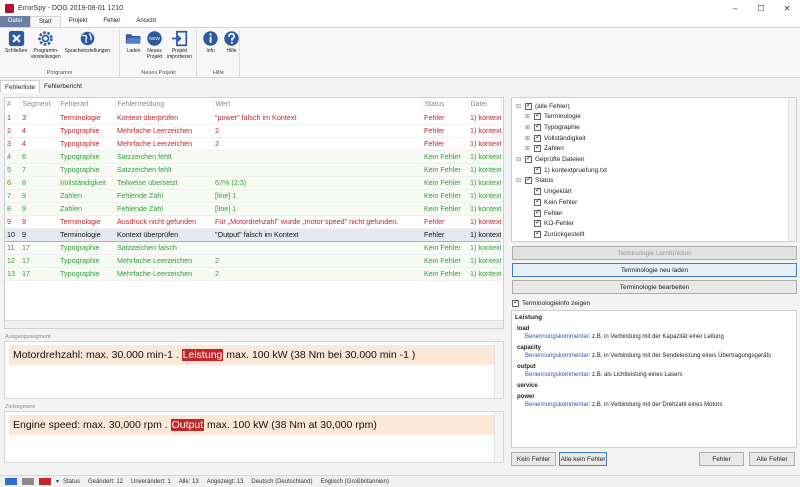 Image resolution: width=800 pixels, height=487 pixels. I want to click on column-header-segment: Segment, so click(39, 104).